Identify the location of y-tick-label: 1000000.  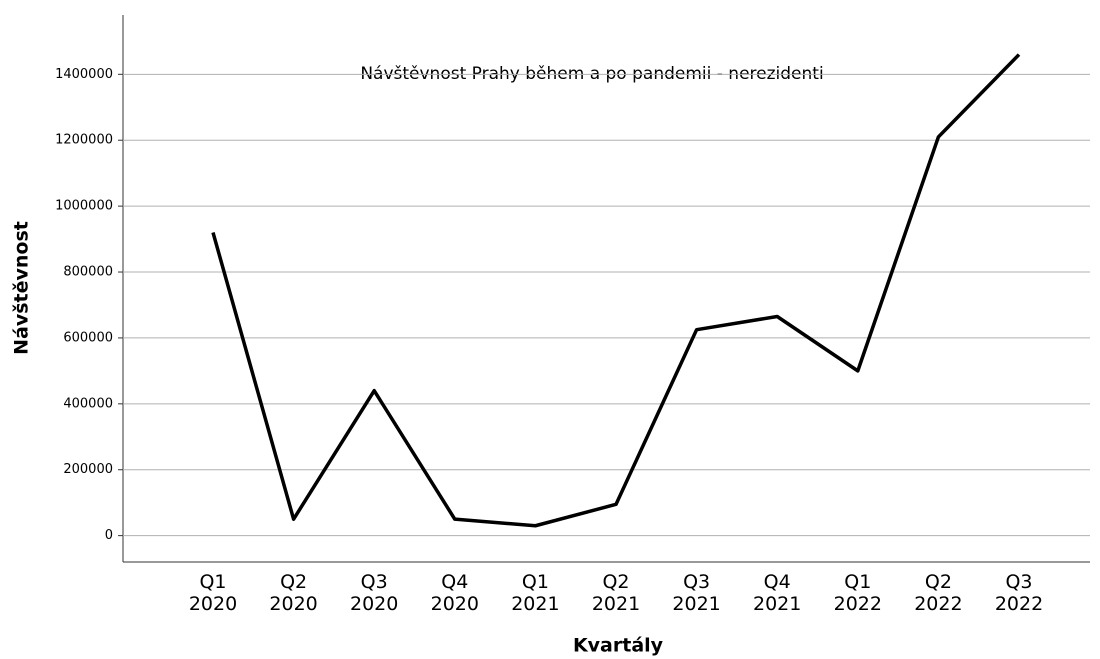
(84, 206).